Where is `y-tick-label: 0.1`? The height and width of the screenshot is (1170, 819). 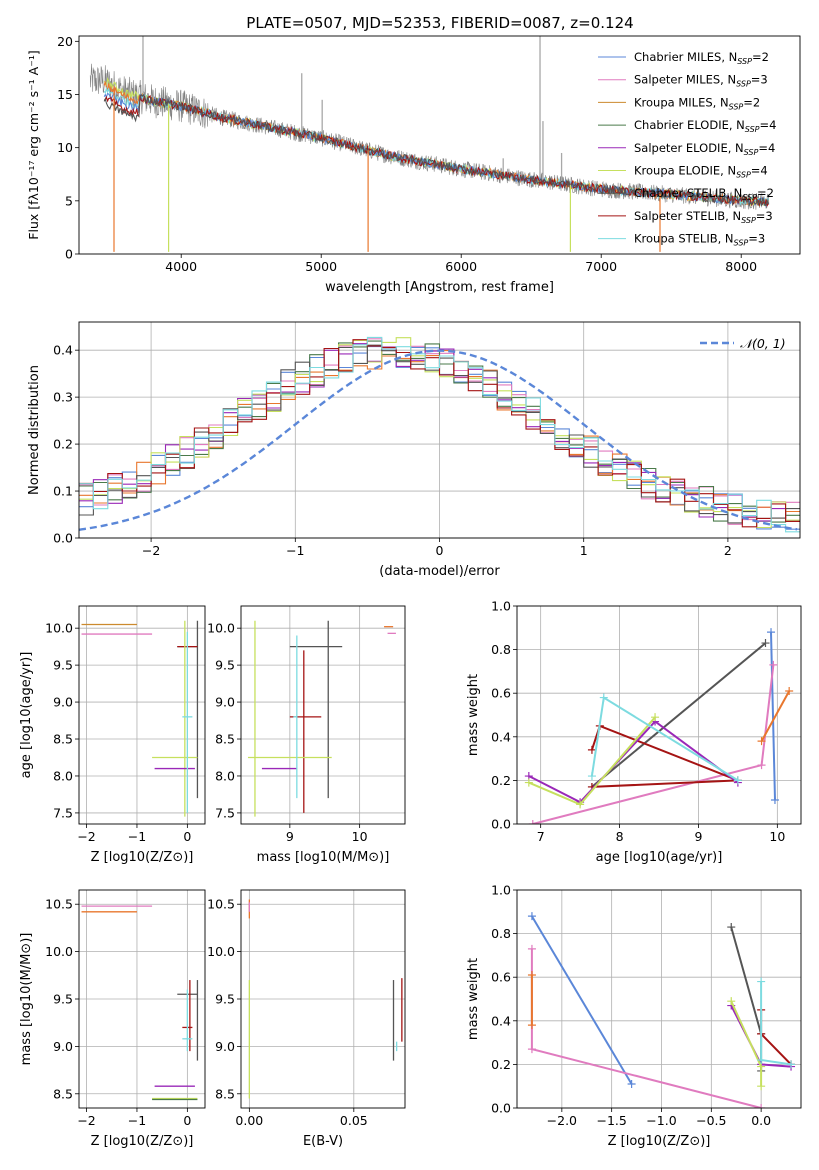
y-tick-label: 0.1 is located at coordinates (63, 491).